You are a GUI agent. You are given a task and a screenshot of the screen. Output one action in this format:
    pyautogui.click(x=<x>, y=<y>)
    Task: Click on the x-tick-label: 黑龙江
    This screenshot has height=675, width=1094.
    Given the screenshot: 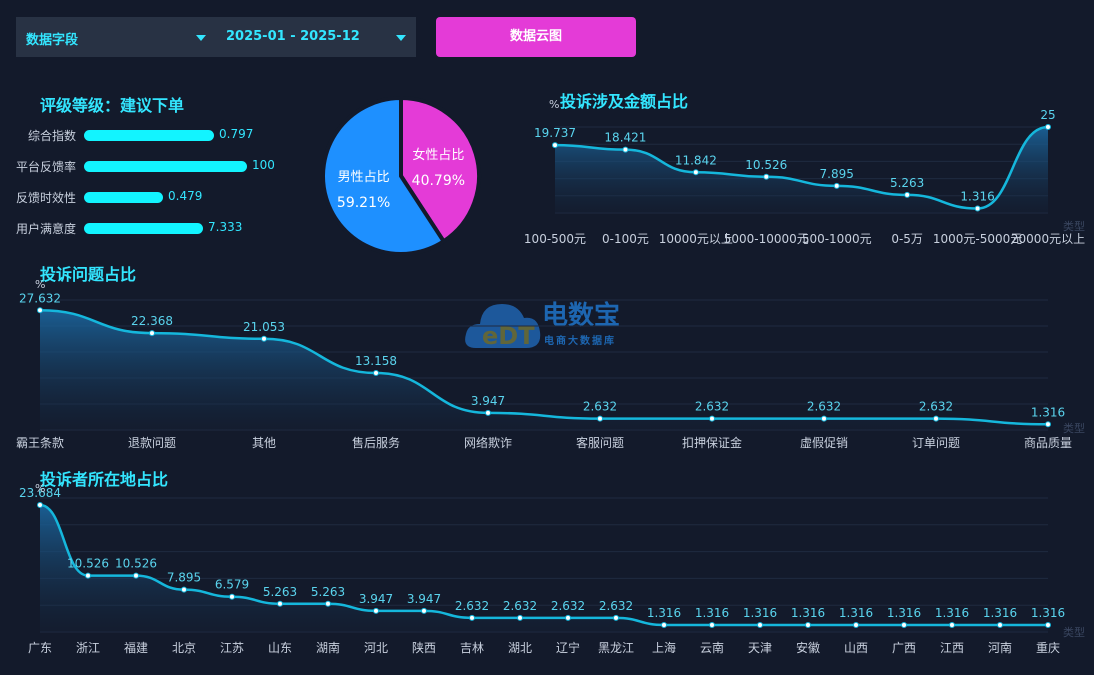 What is the action you would take?
    pyautogui.click(x=616, y=648)
    